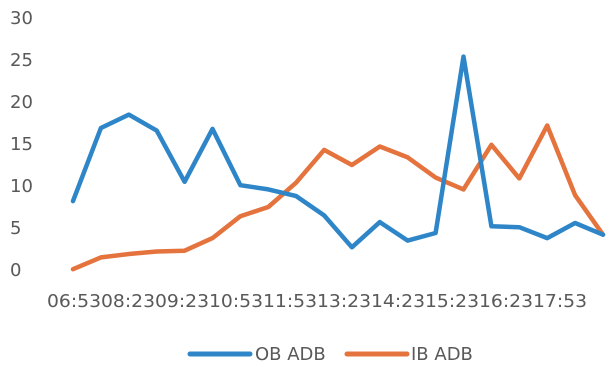  Describe the element at coordinates (290, 301) in the screenshot. I see `x-tick-label: 11:53` at that location.